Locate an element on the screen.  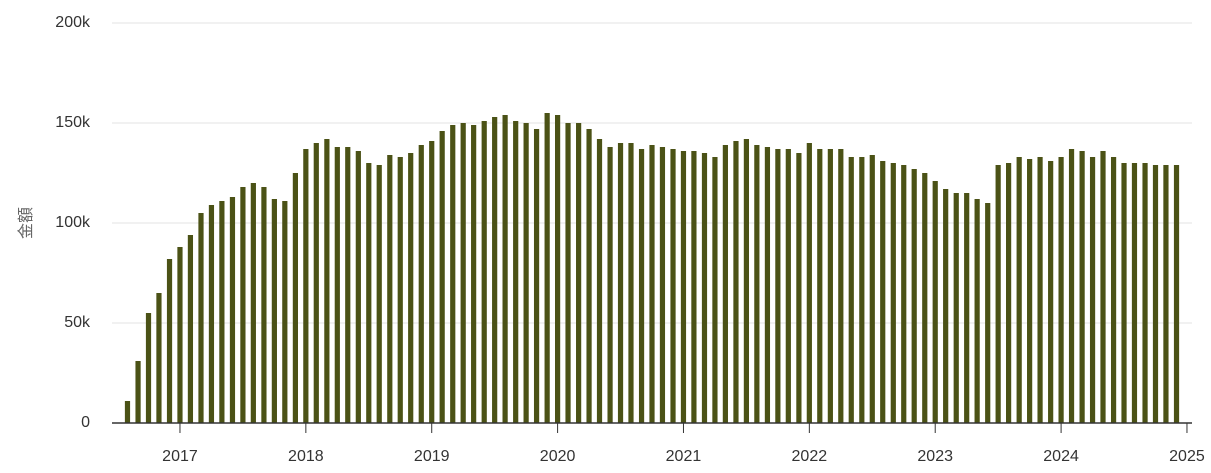
x-tick-label: 2020 is located at coordinates (558, 456).